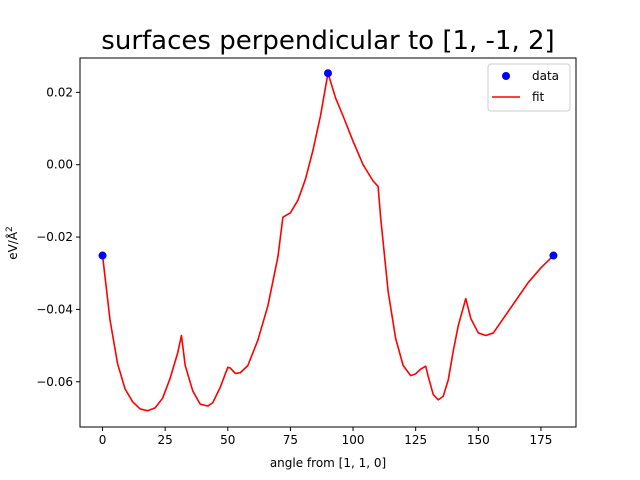 Image resolution: width=640 pixels, height=480 pixels. I want to click on y-tick-label: −0.02, so click(54, 237).